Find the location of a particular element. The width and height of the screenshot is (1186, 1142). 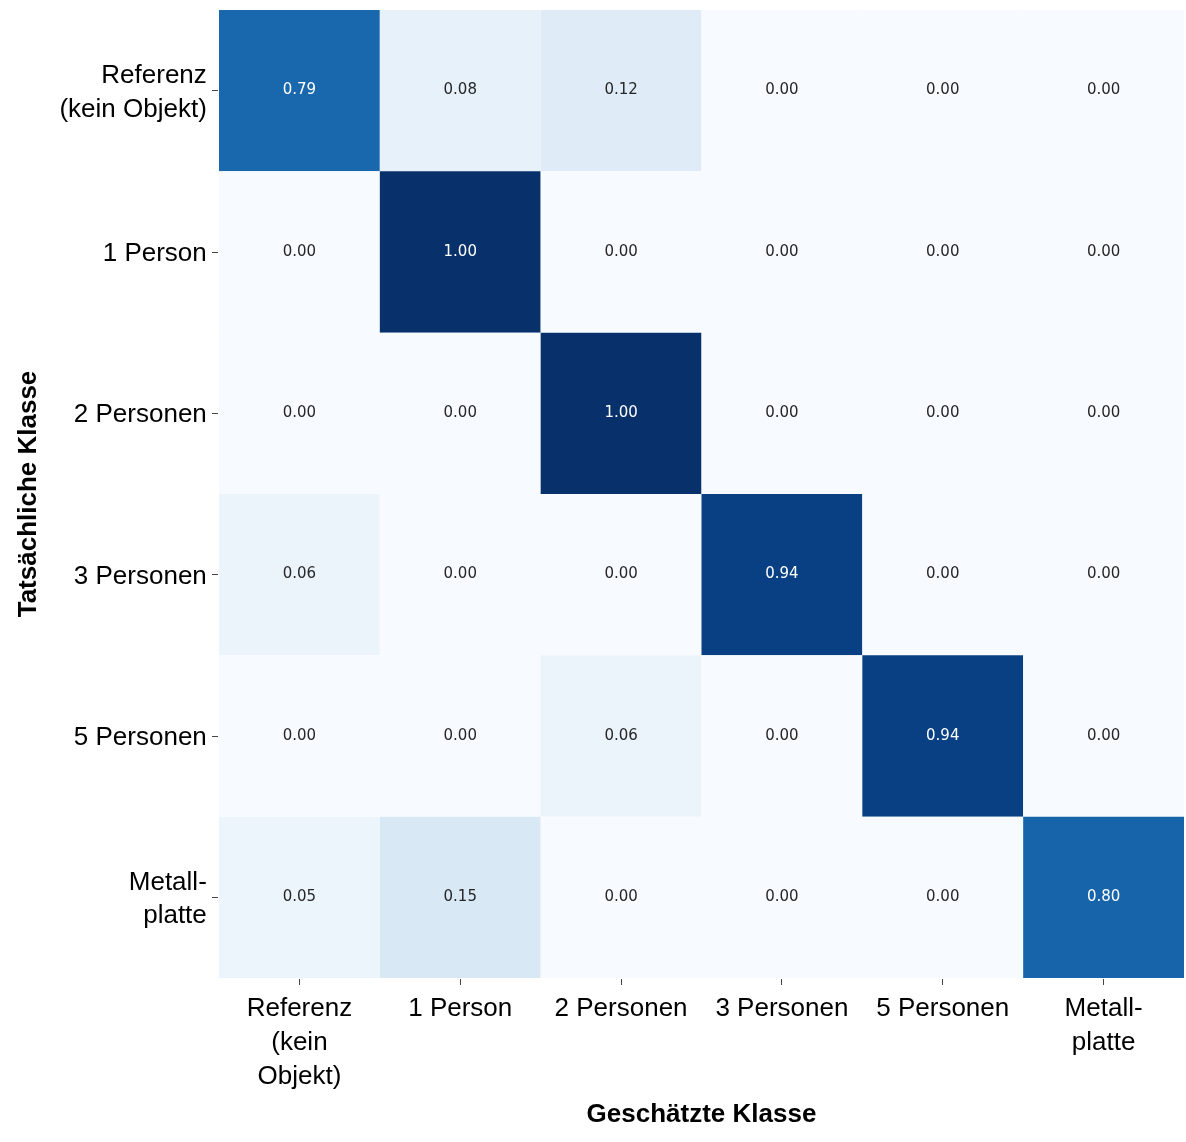

data-label: 0.05 is located at coordinates (299, 896).